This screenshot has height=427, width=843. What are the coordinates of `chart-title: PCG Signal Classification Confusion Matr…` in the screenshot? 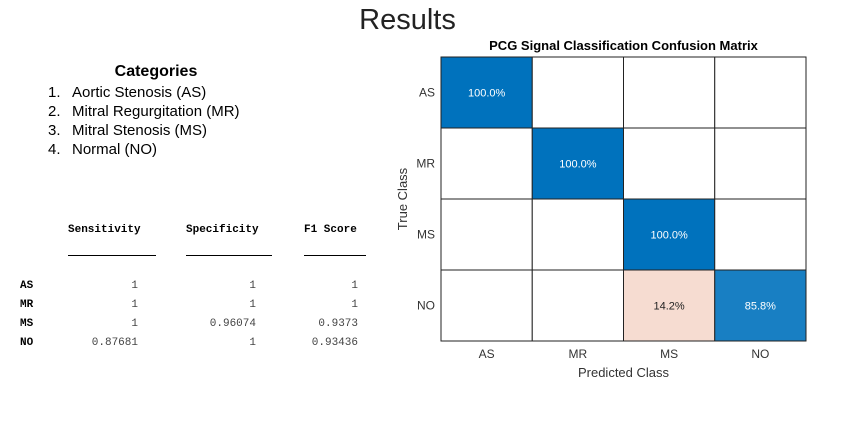 It's located at (623, 45).